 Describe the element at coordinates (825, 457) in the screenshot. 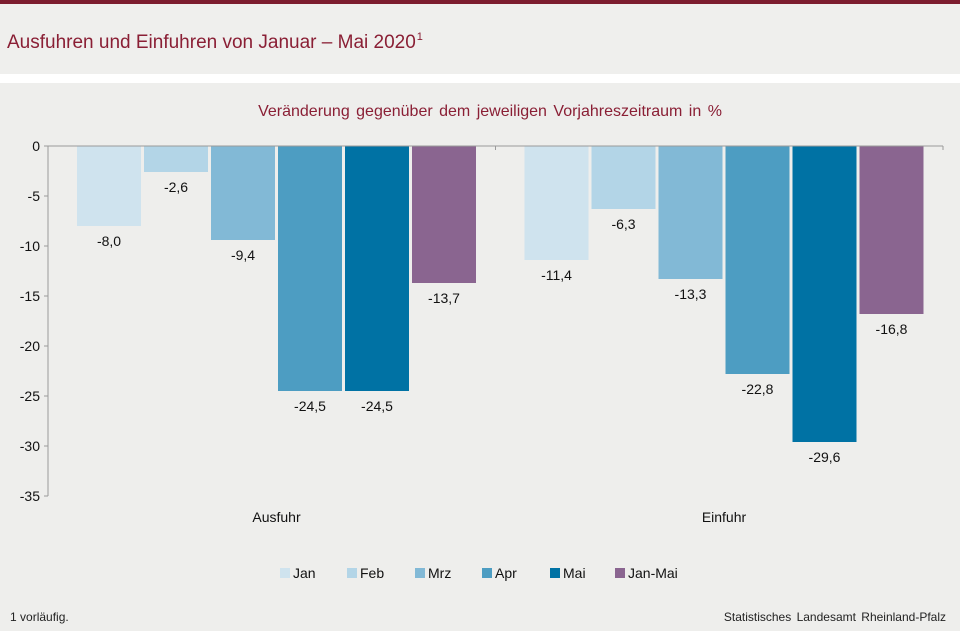

I see `data-label: -29,6` at that location.